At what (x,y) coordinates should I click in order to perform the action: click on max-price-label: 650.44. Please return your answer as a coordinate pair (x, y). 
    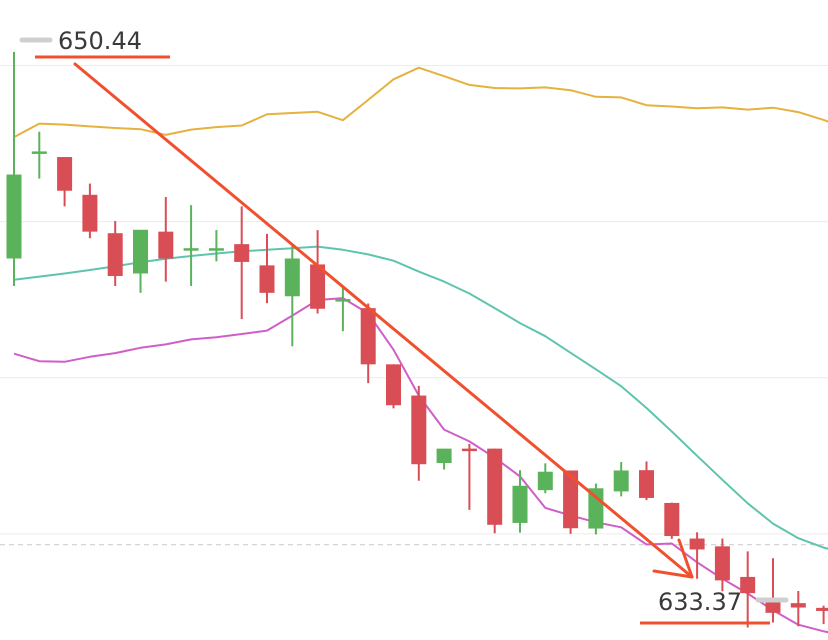
    Looking at the image, I should click on (100, 41).